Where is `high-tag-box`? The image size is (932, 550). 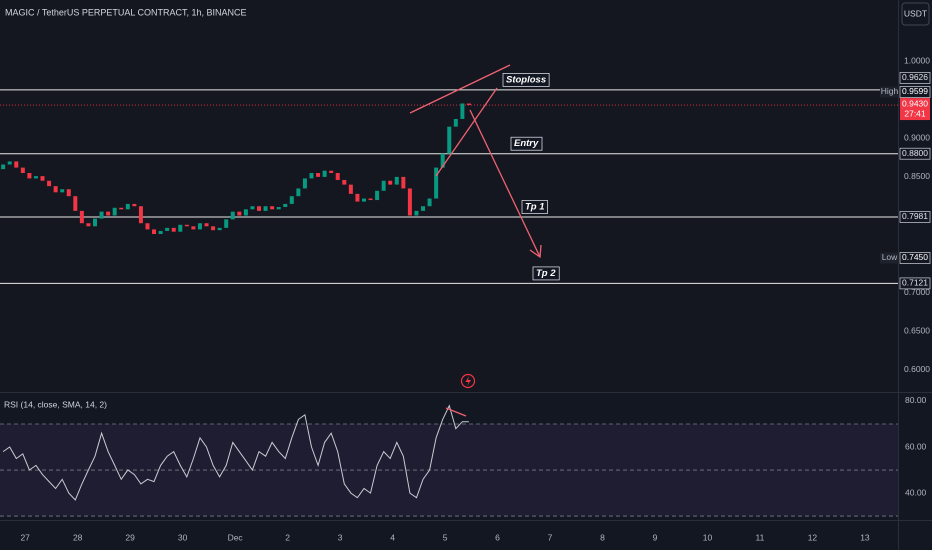 high-tag-box is located at coordinates (889, 92).